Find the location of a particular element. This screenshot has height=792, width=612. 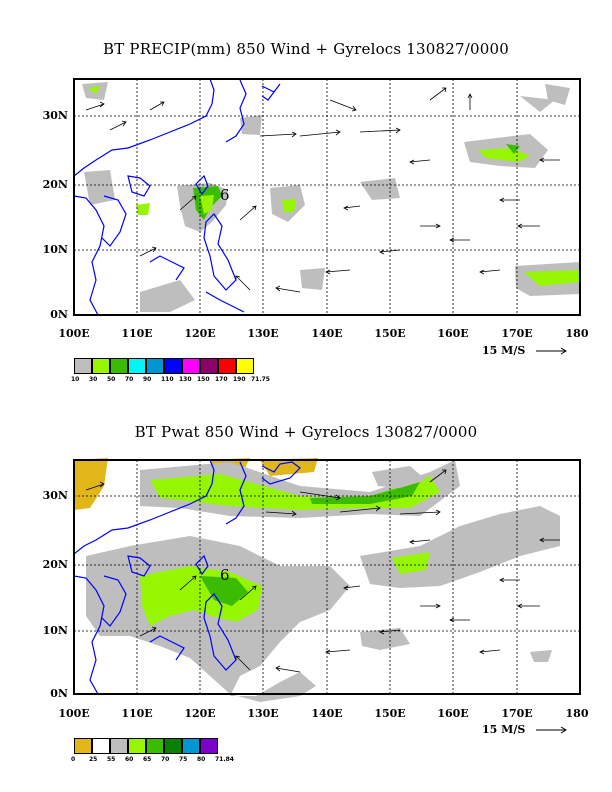

colorbar-label: 30 is located at coordinates (93, 379).